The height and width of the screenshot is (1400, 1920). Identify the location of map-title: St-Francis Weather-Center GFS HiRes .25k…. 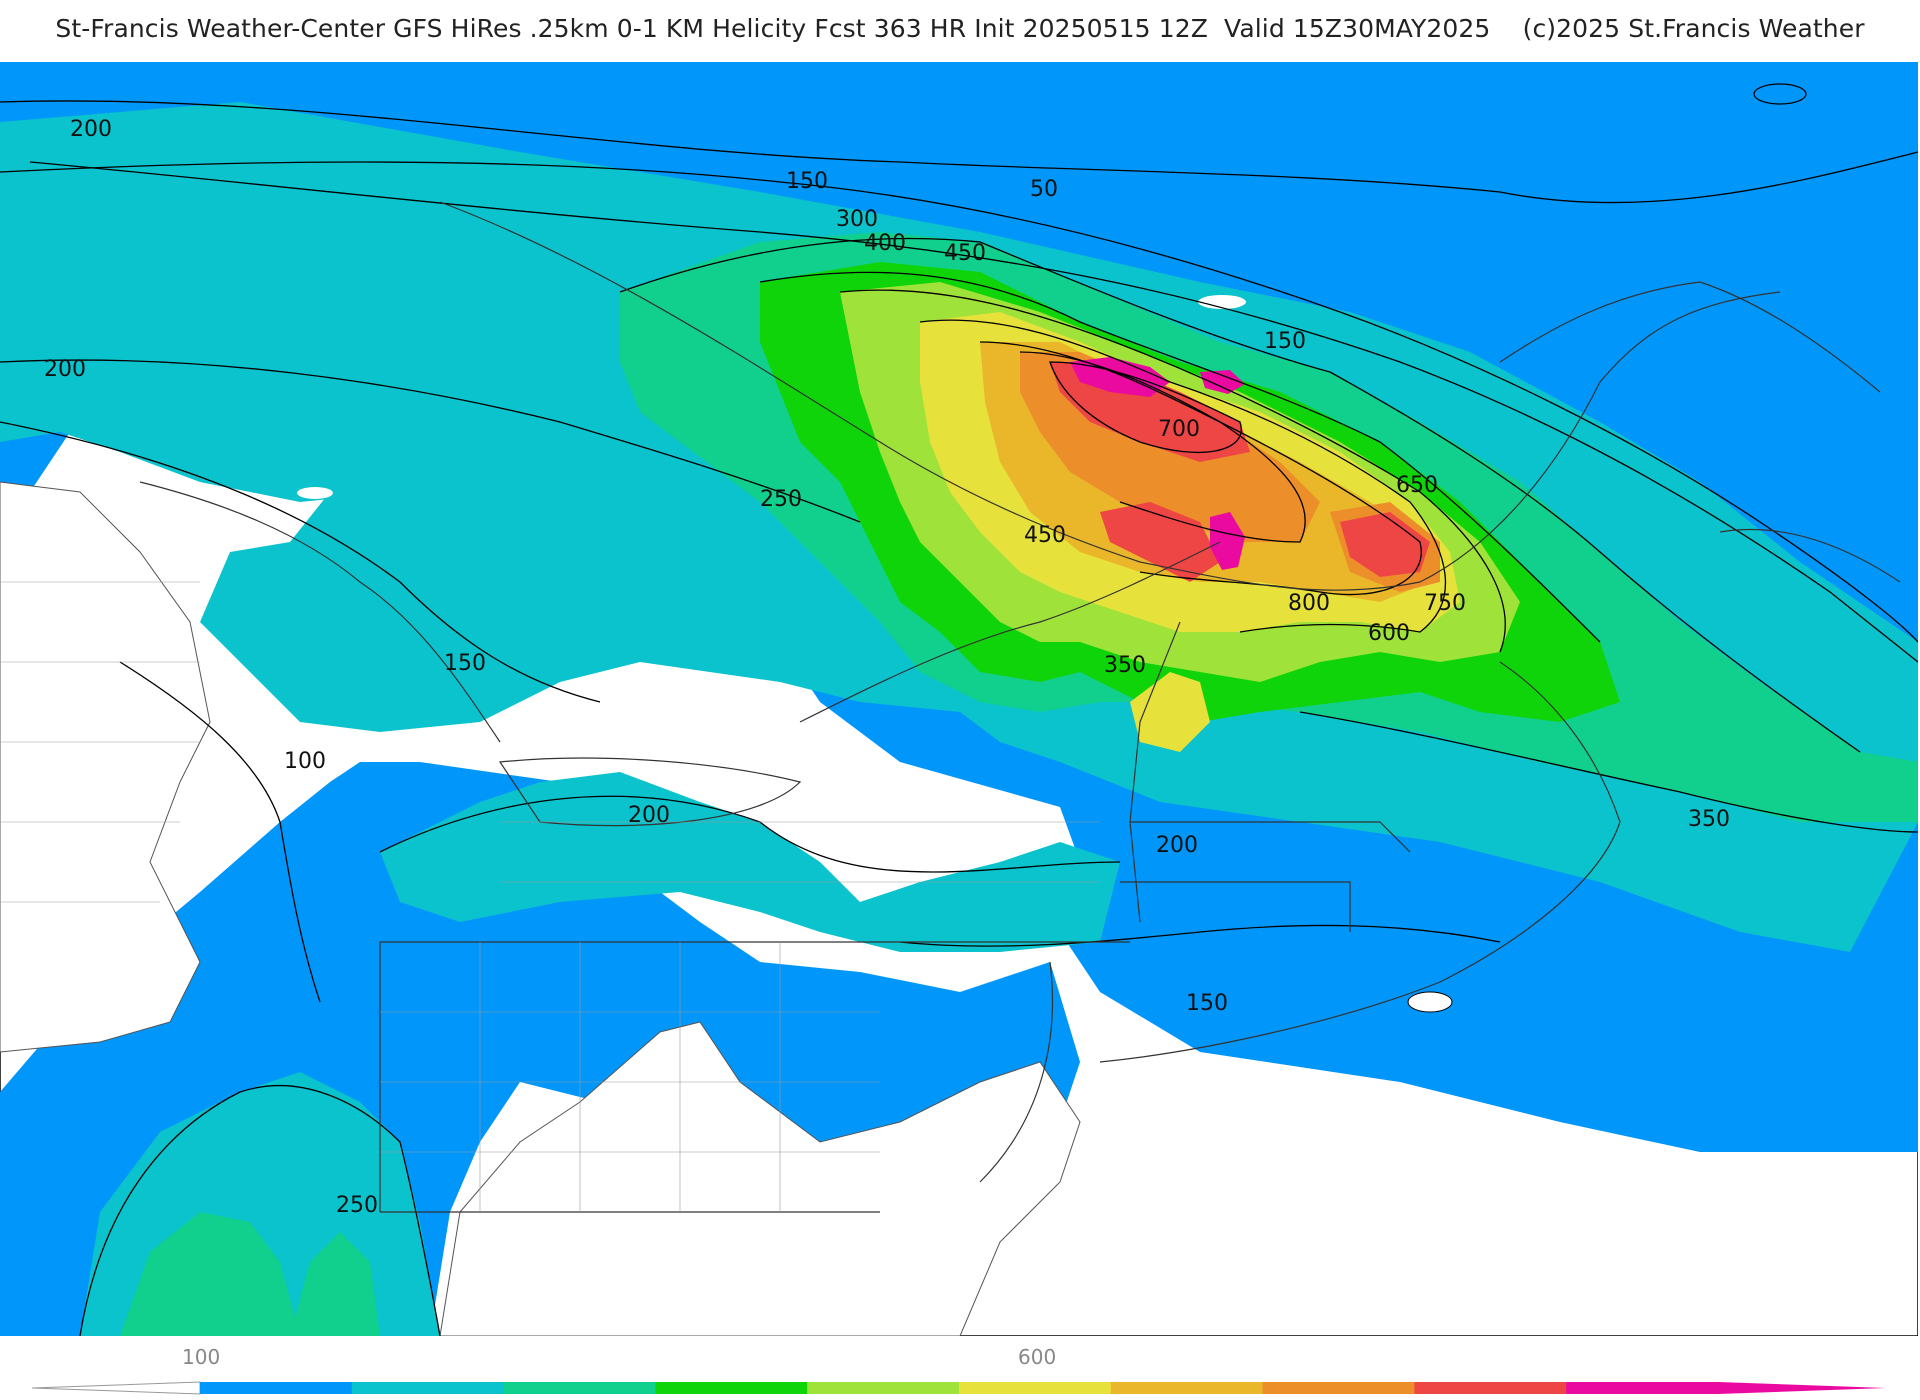
(960, 28).